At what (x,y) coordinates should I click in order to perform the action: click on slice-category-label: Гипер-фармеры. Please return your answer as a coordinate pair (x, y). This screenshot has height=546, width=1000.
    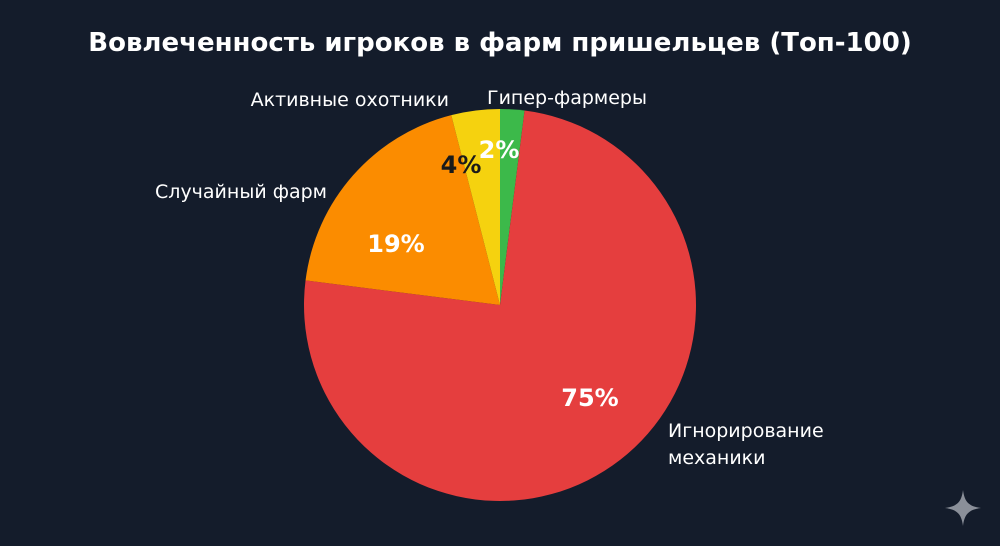
    Looking at the image, I should click on (567, 98).